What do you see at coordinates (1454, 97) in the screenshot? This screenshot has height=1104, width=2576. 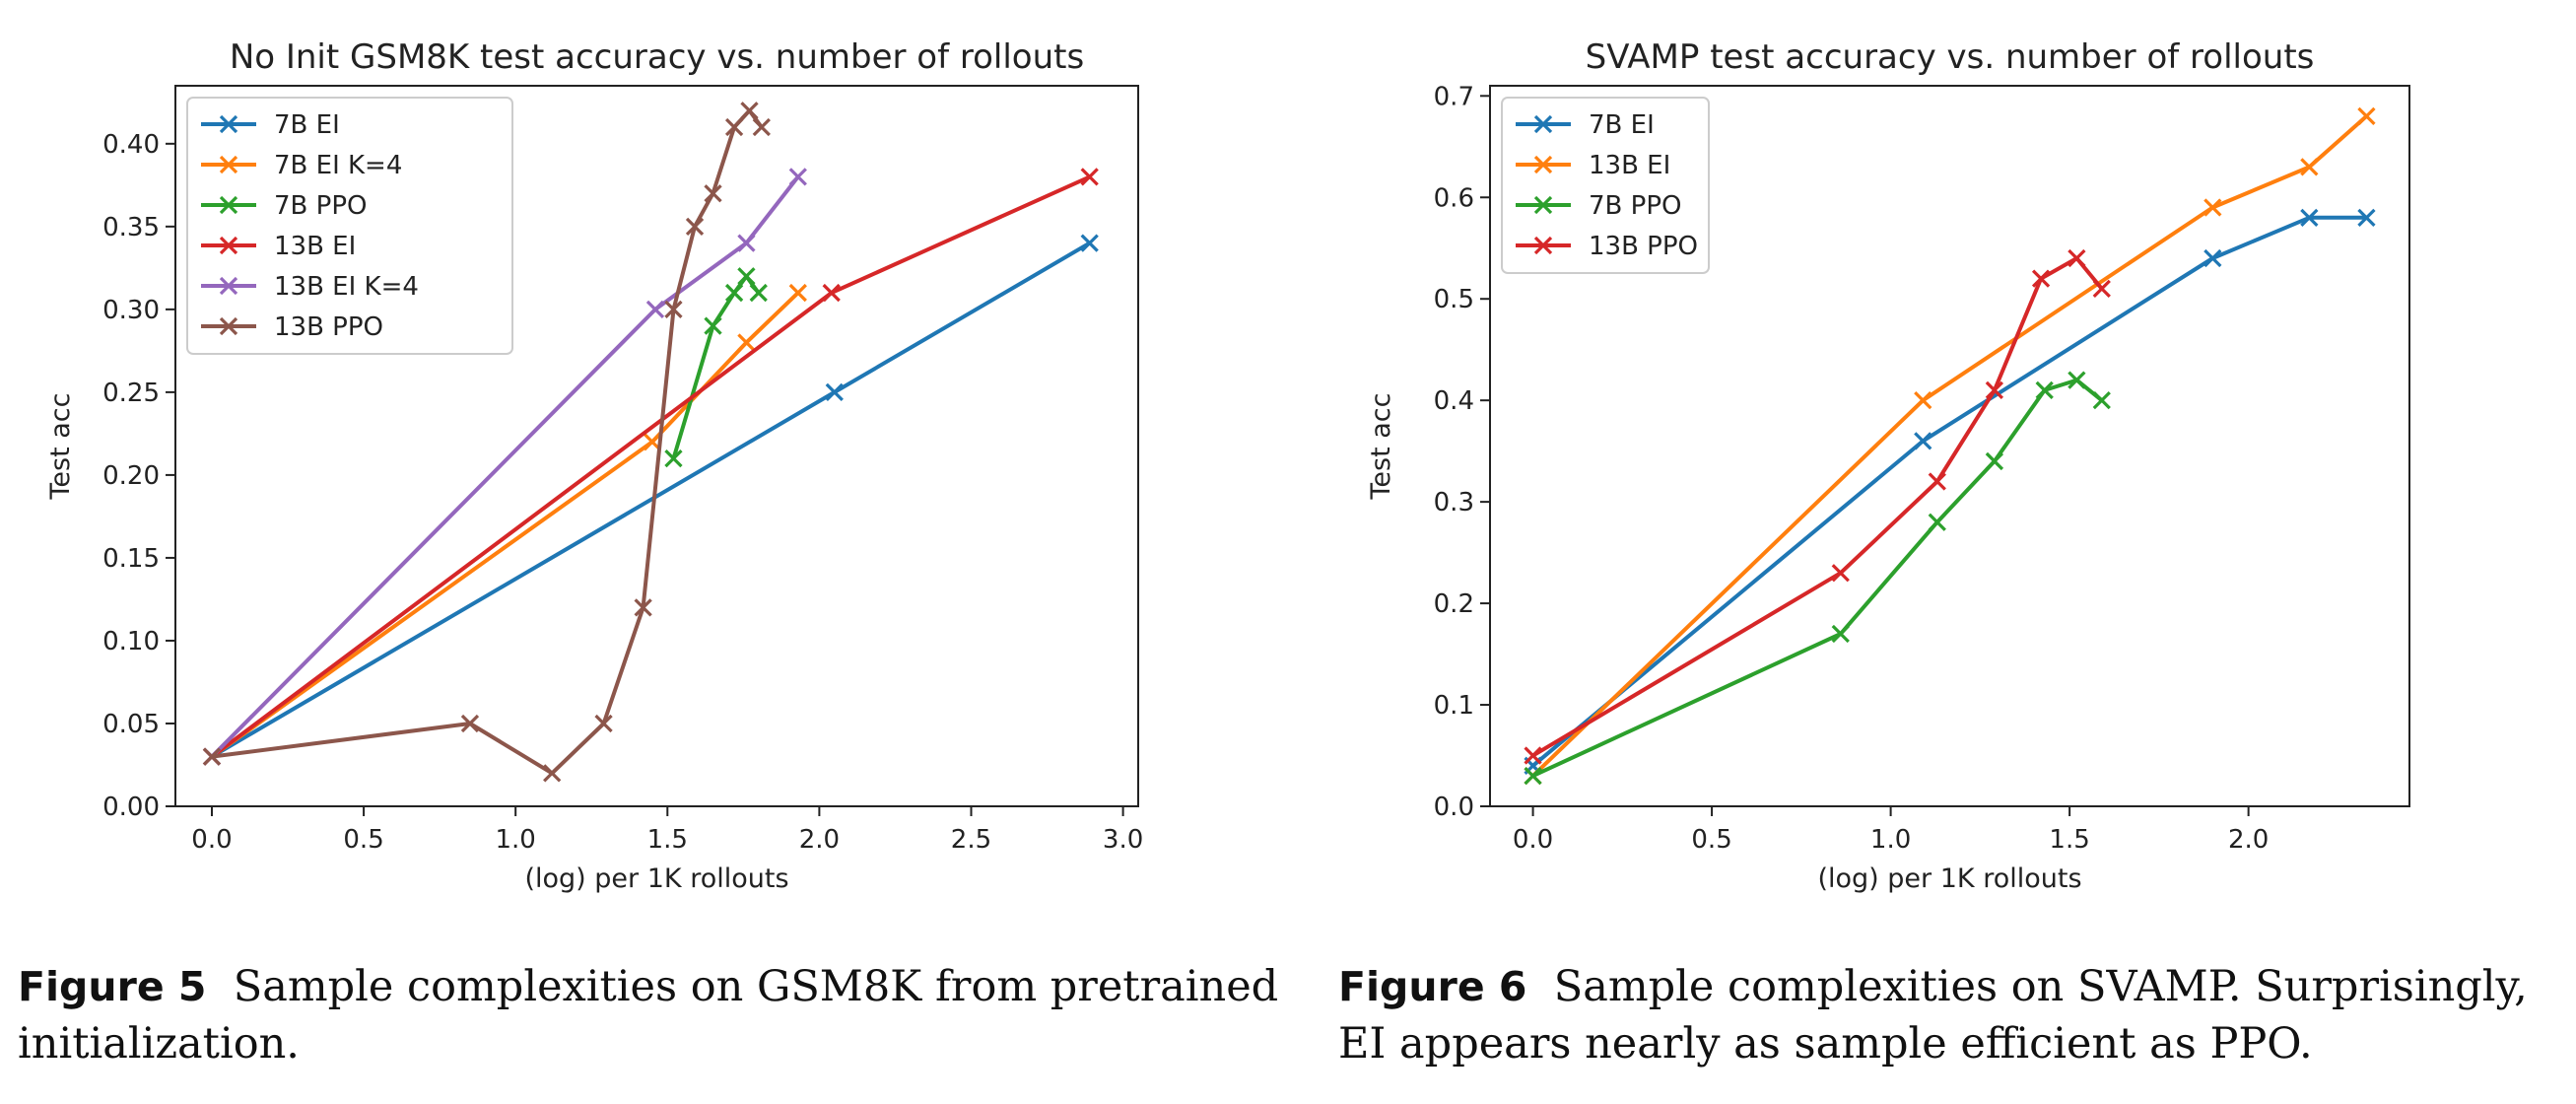 I see `chart1-y-tick-label-7: 0.7` at bounding box center [1454, 97].